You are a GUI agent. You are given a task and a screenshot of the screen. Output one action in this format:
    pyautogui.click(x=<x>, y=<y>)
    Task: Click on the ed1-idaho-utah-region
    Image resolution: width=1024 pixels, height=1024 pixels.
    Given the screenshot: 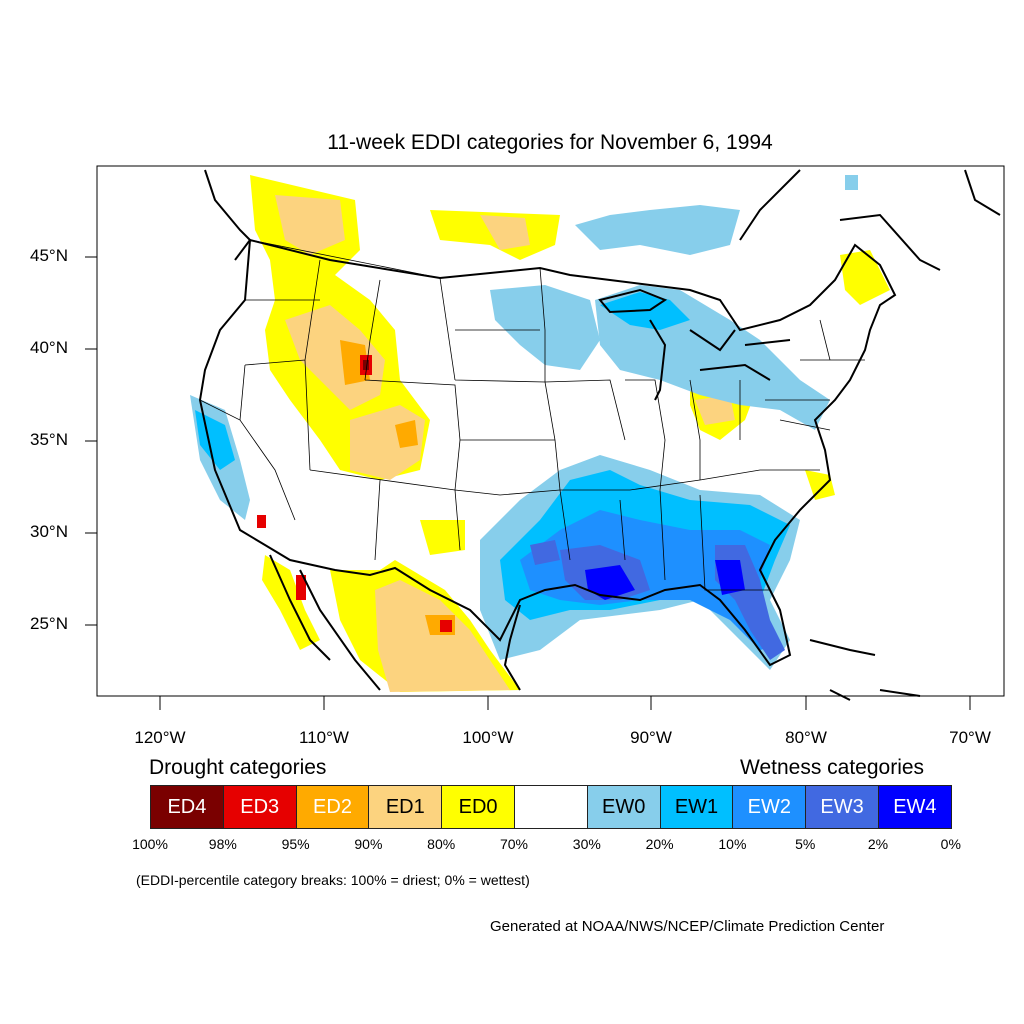 What is the action you would take?
    pyautogui.click(x=335, y=357)
    